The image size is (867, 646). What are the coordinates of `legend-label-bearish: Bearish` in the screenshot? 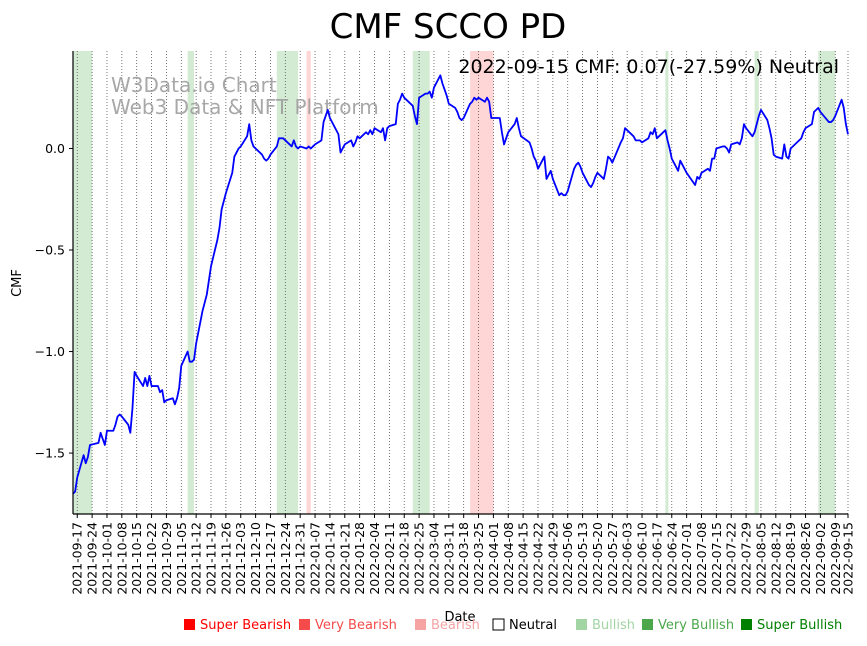 It's located at (455, 625).